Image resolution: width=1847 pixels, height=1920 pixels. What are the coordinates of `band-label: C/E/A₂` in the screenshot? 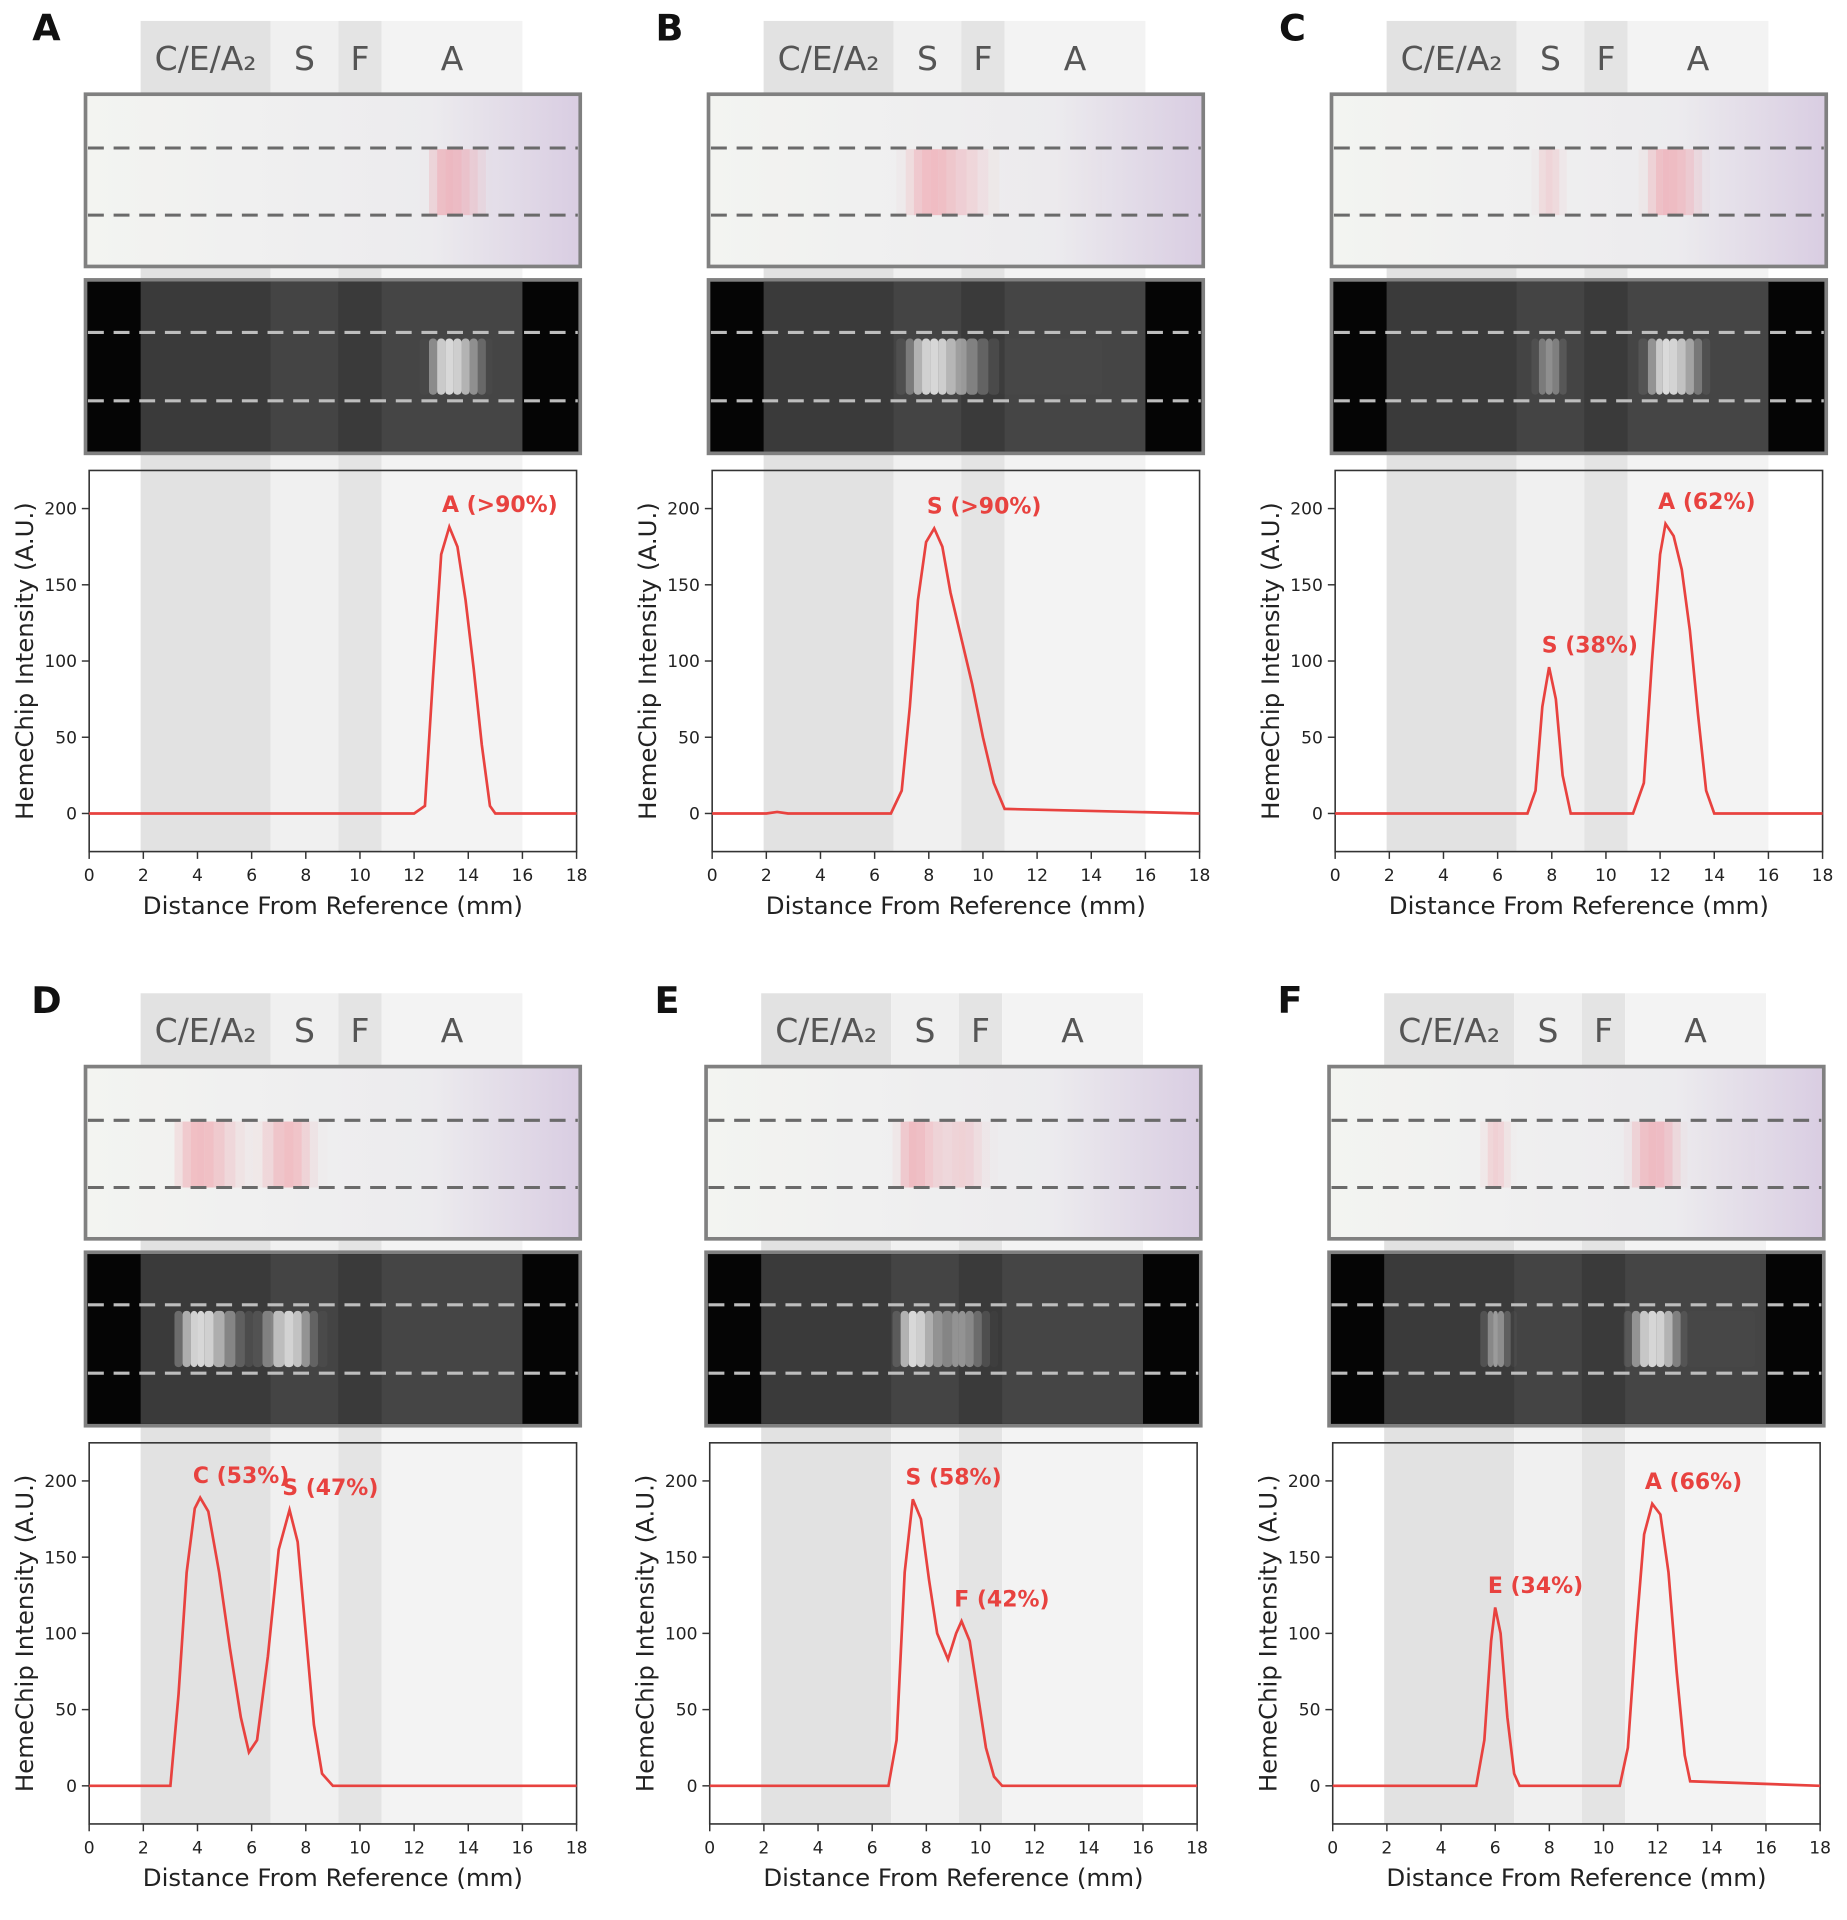 It's located at (826, 1030).